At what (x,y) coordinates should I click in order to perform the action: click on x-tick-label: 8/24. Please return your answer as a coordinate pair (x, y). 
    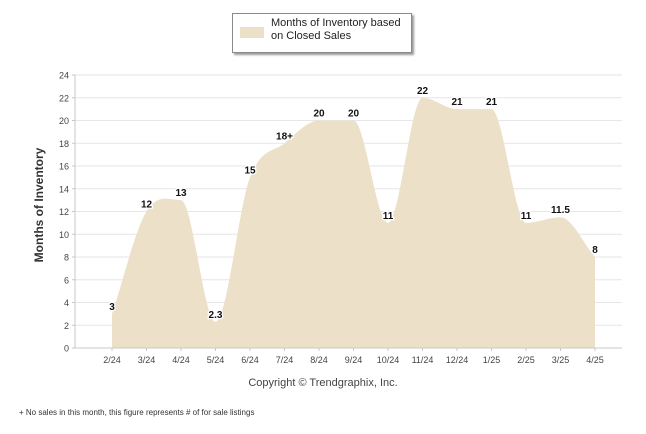
    Looking at the image, I should click on (319, 360).